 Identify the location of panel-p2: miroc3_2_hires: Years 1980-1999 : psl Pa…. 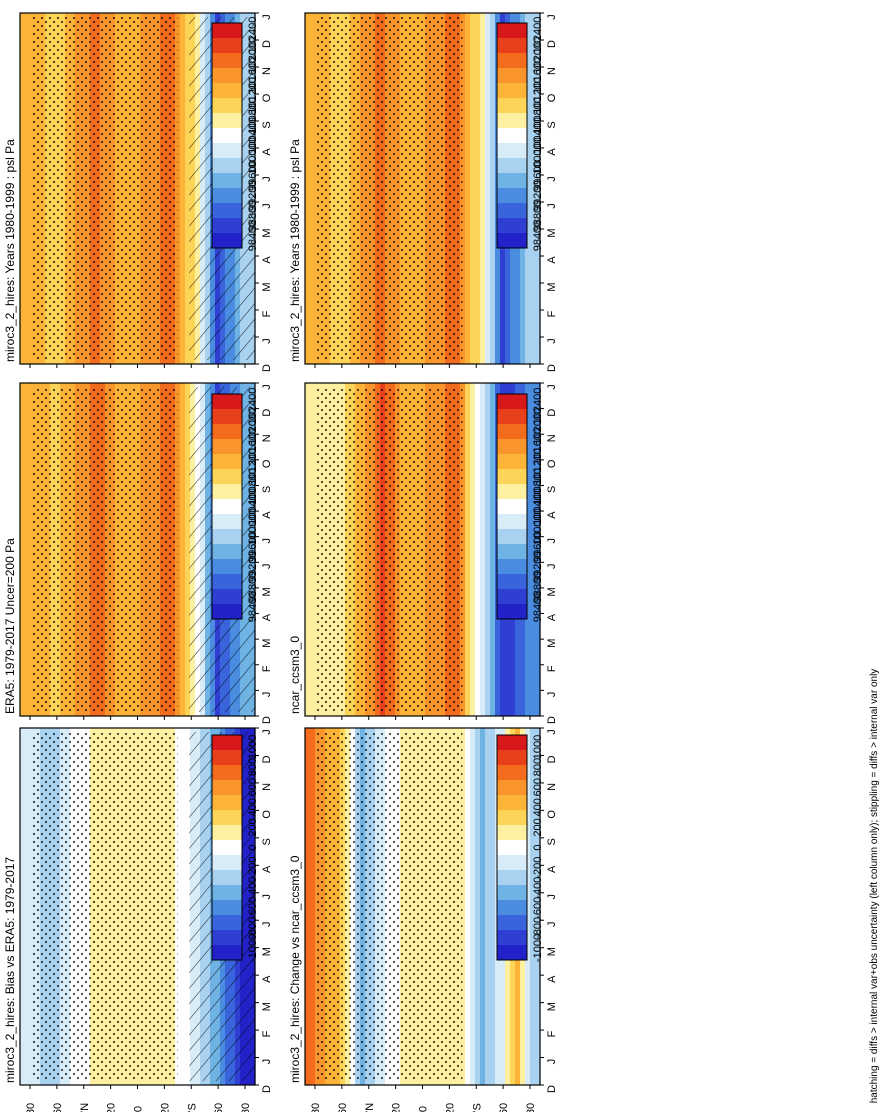
(423, 203).